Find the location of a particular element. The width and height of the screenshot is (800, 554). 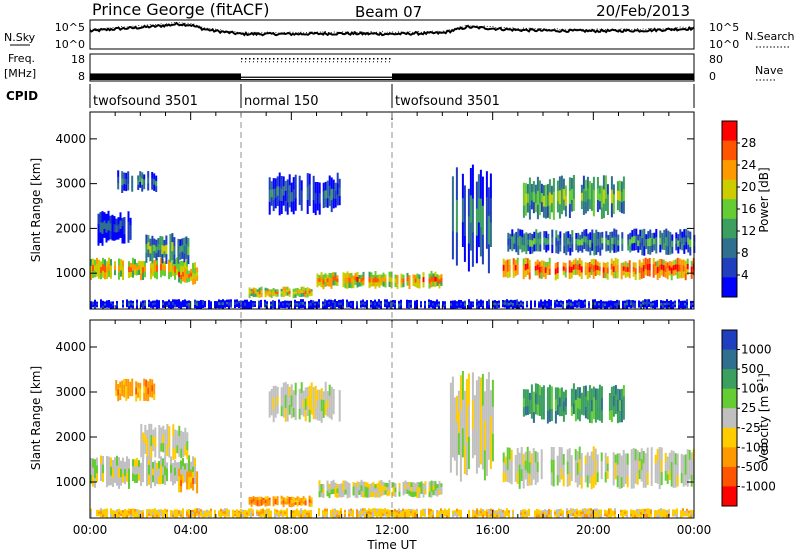

velocity-colorbar-label-3: 25 is located at coordinates (748, 408).